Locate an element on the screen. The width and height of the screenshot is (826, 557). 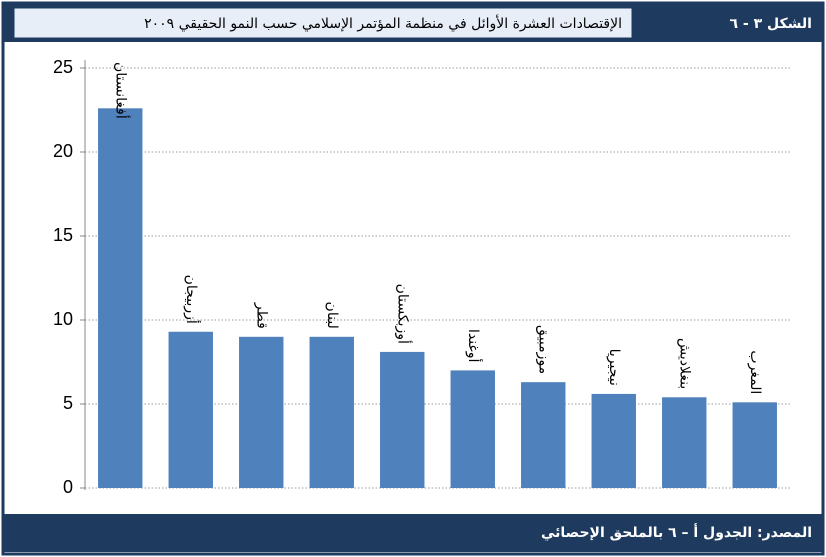
category-label: موزمبيق is located at coordinates (543, 349).